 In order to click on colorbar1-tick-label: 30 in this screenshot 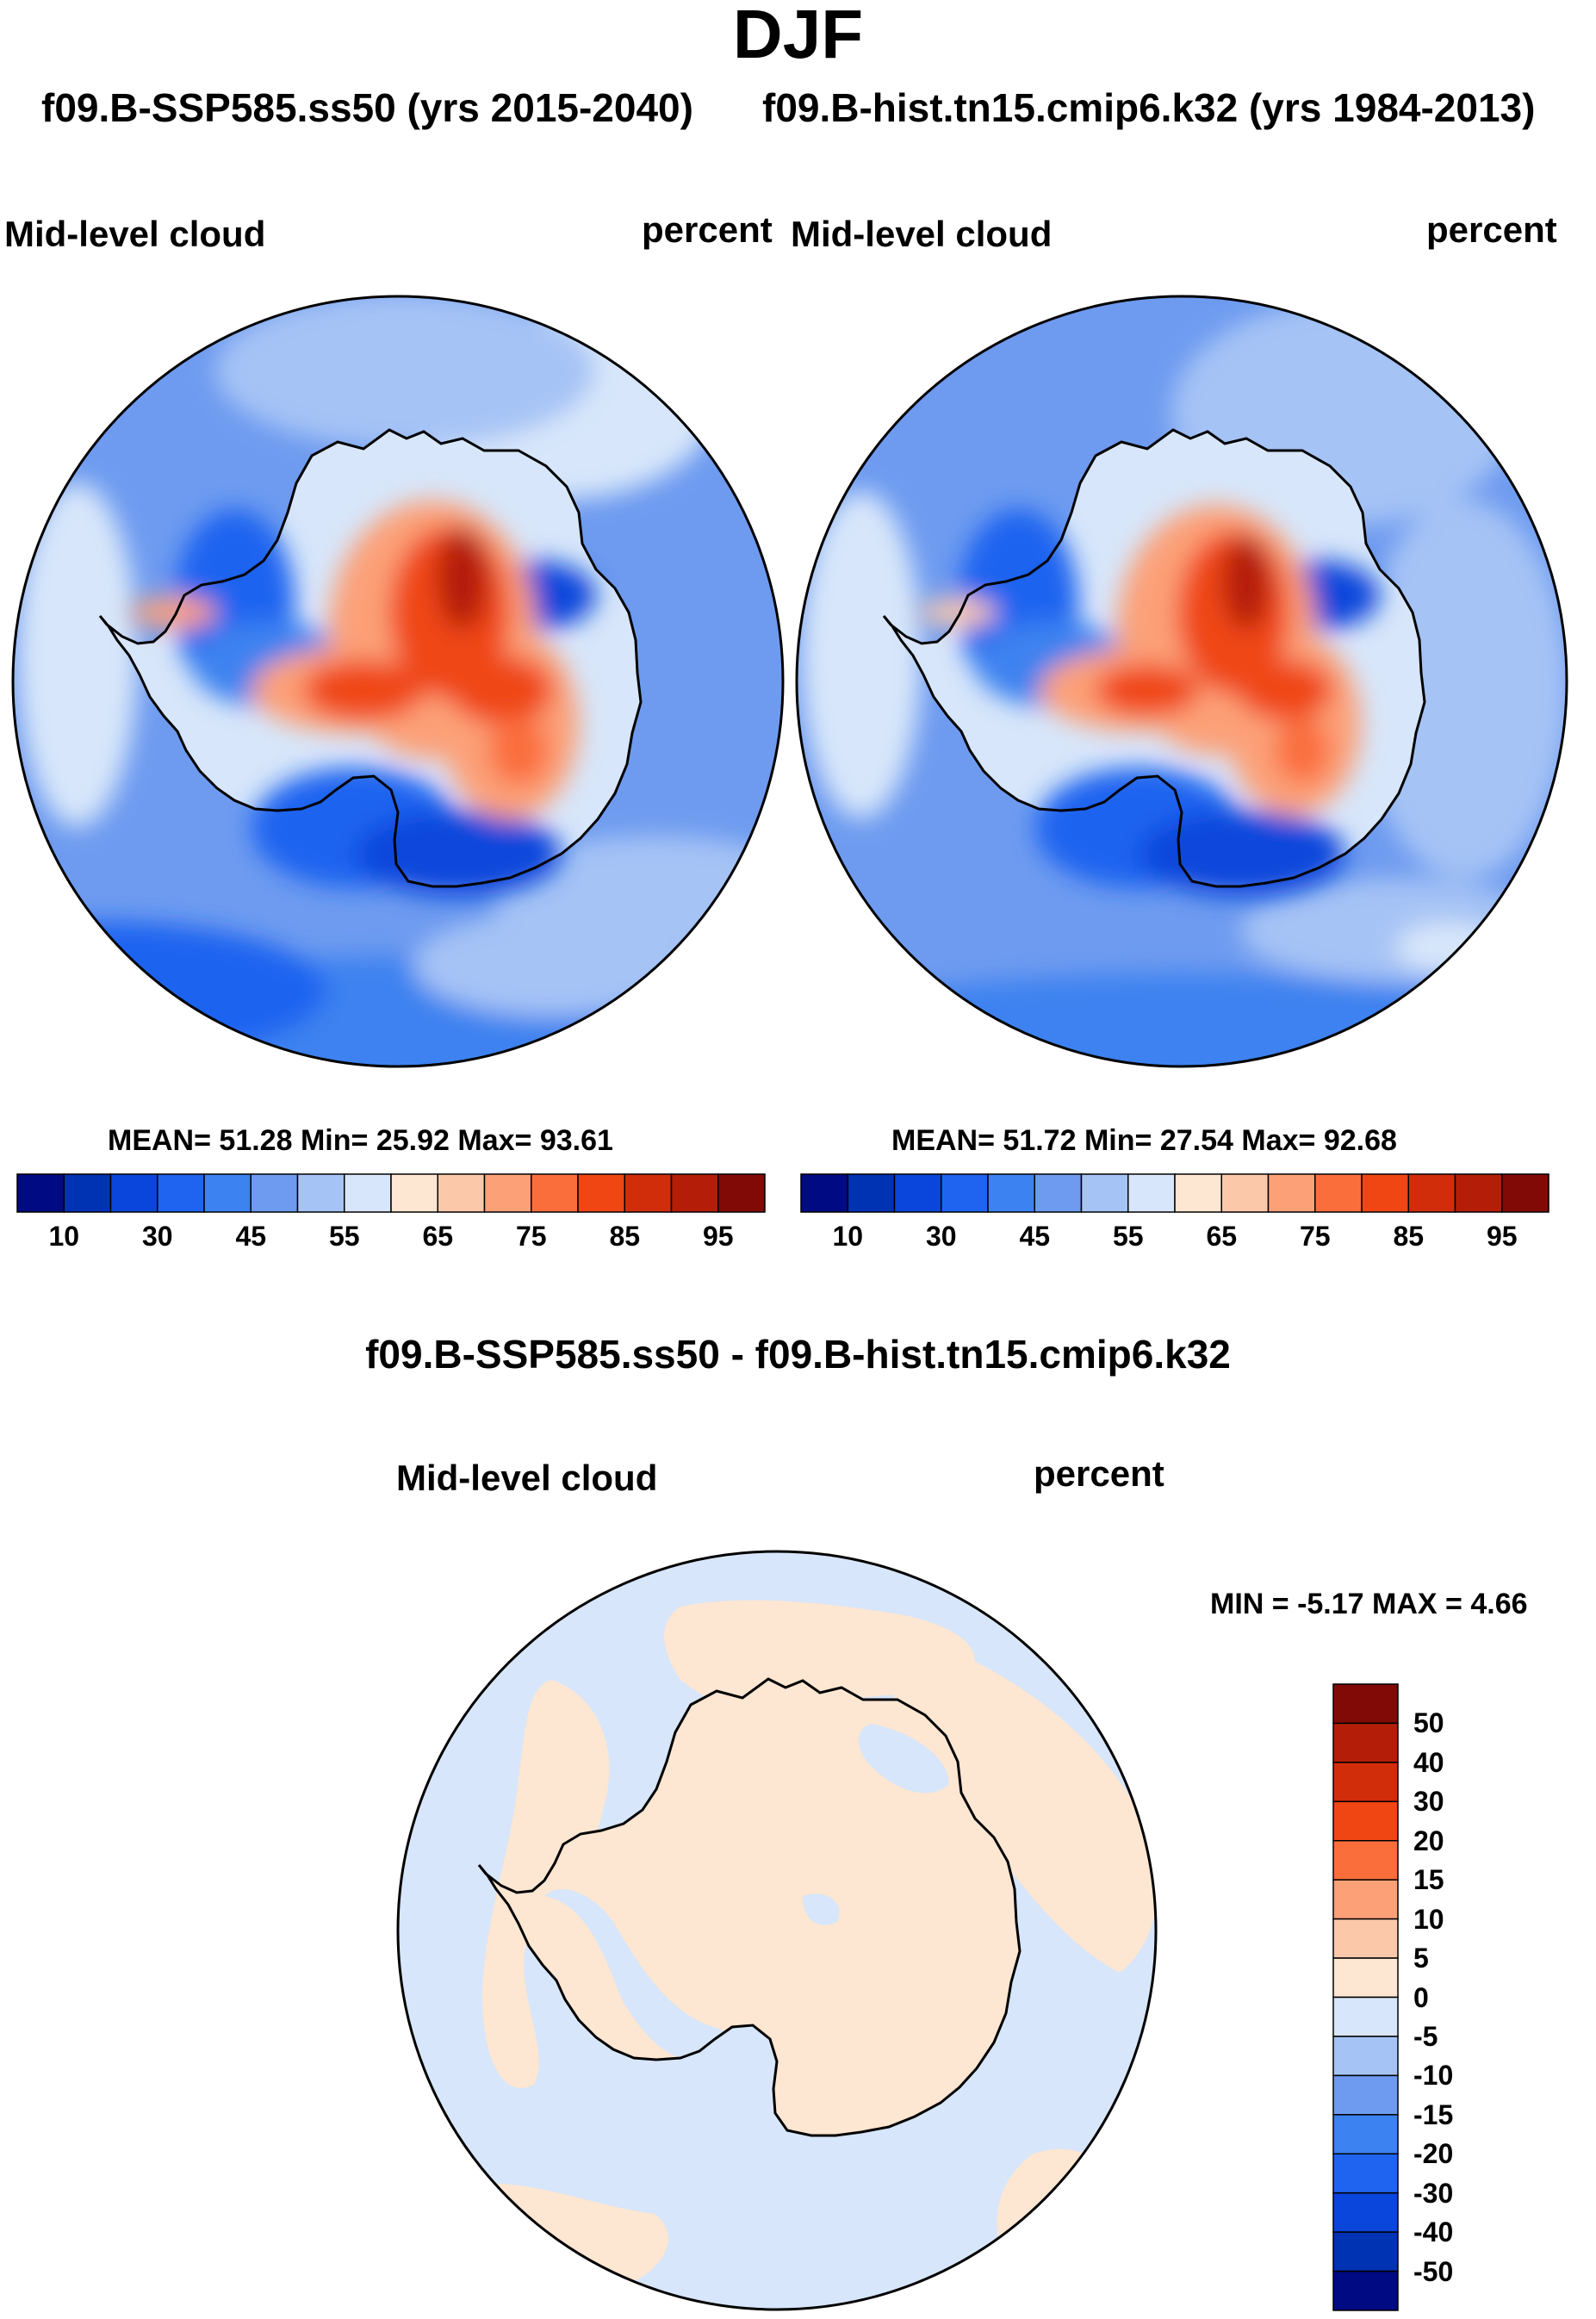, I will do `click(157, 1236)`.